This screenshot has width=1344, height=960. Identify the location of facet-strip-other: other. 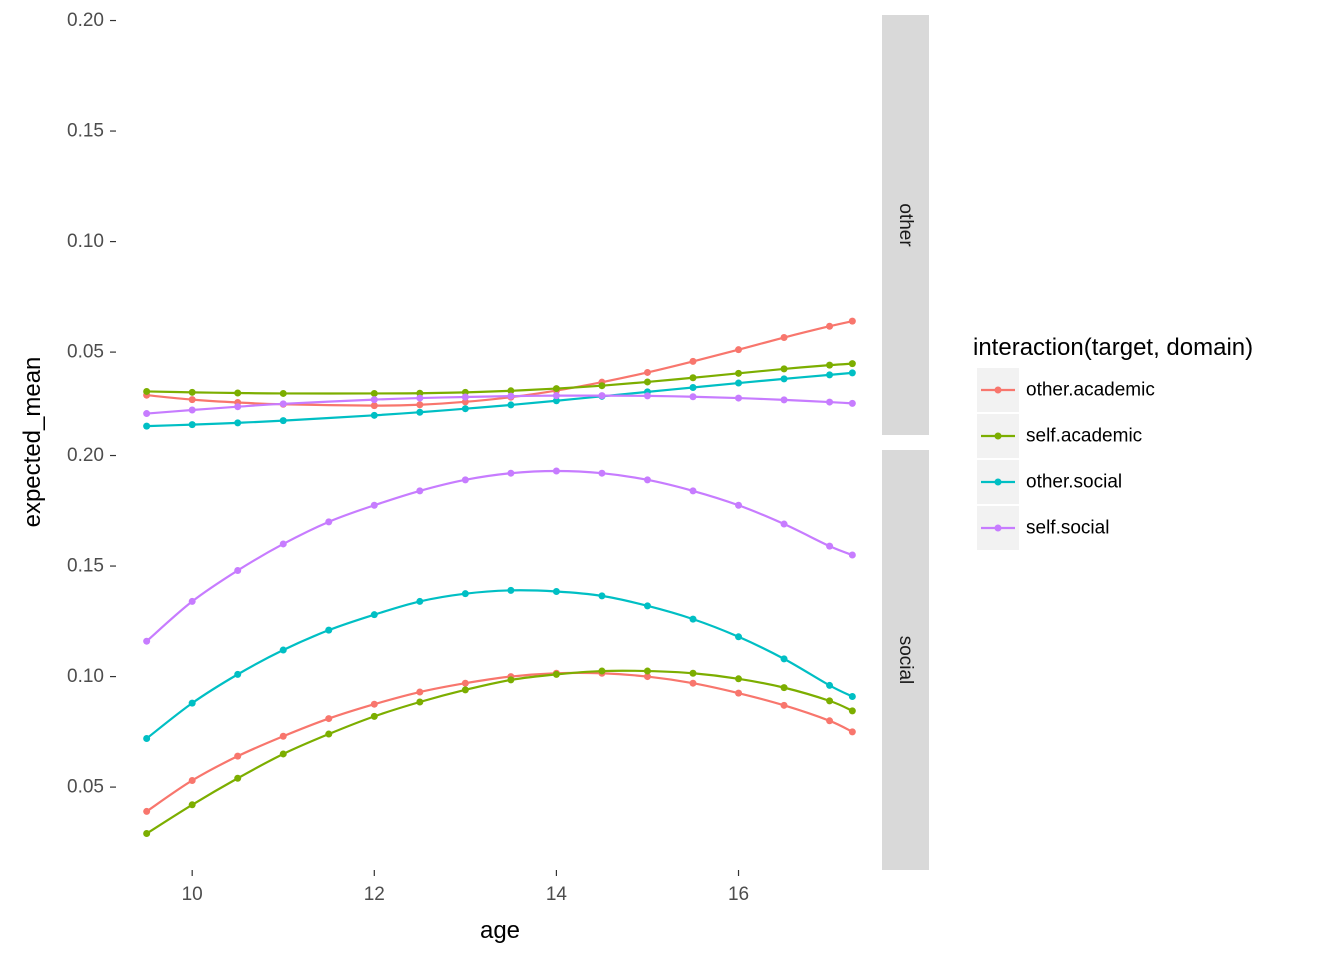
(905, 225).